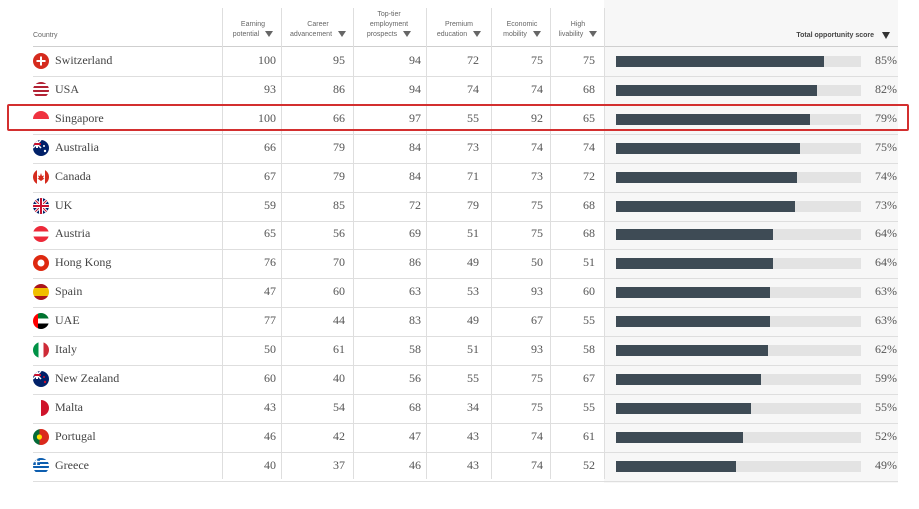  Describe the element at coordinates (465, 62) in the screenshot. I see `table-row: Switzerland 100 95 94 72 75 75 85%` at that location.